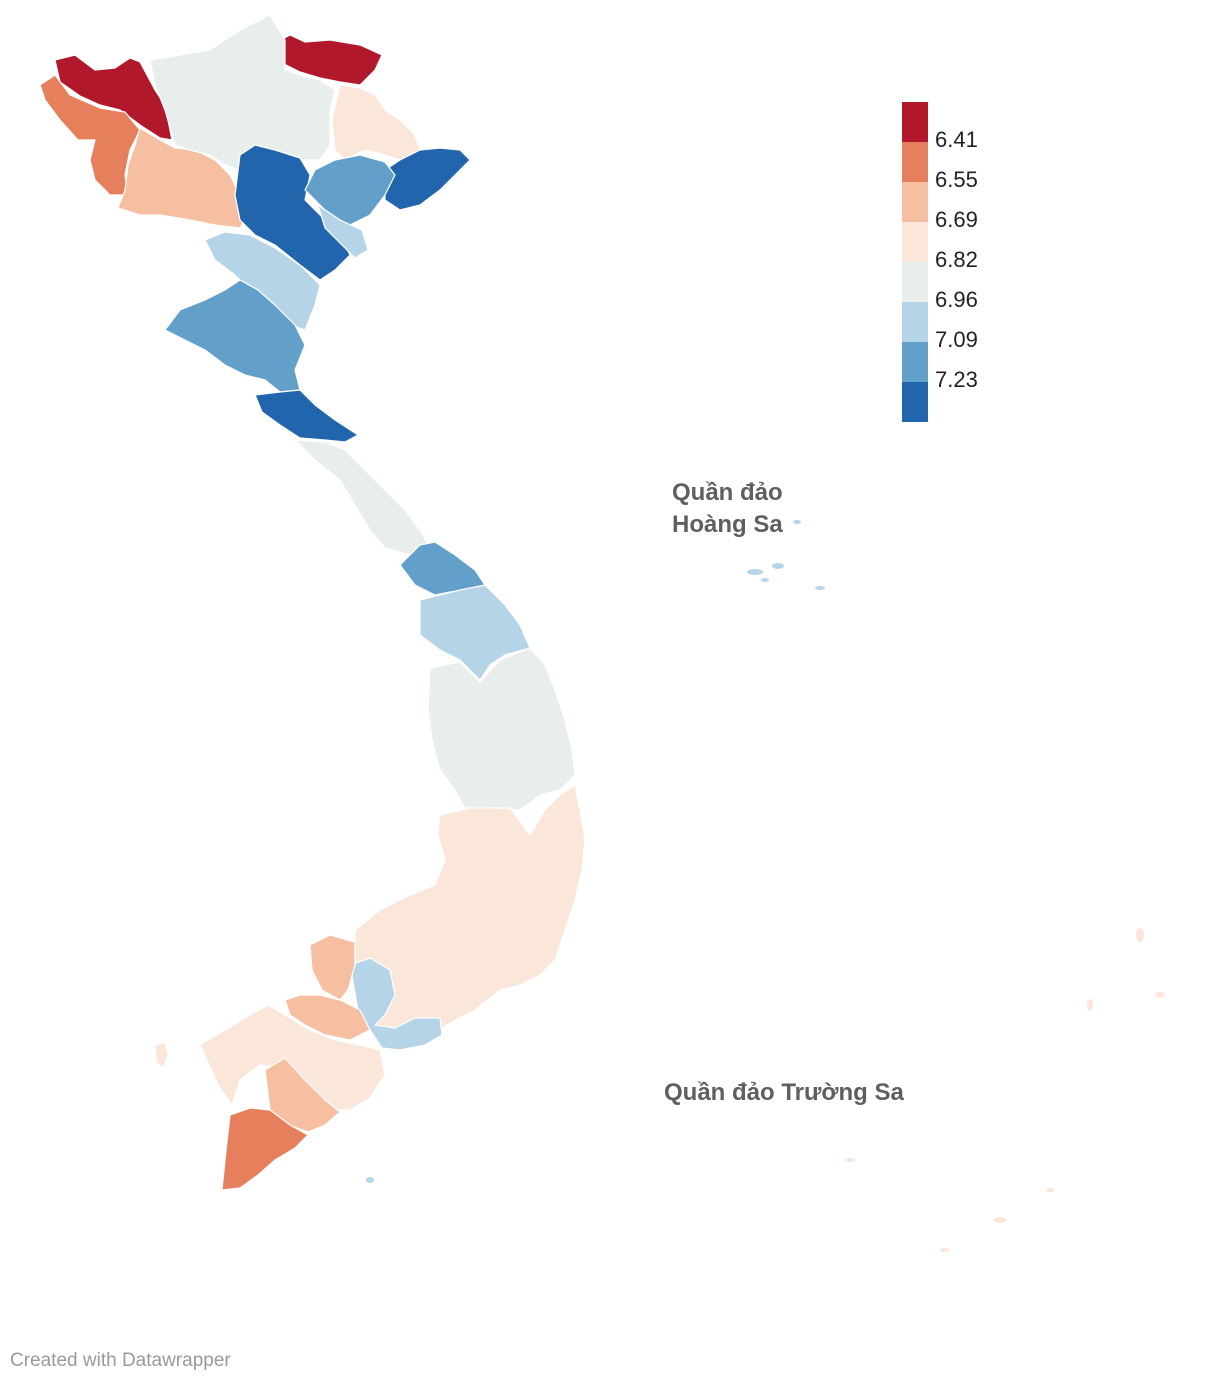  Describe the element at coordinates (727, 524) in the screenshot. I see `hoang-sa-label-line2: Hoàng Sa` at that location.